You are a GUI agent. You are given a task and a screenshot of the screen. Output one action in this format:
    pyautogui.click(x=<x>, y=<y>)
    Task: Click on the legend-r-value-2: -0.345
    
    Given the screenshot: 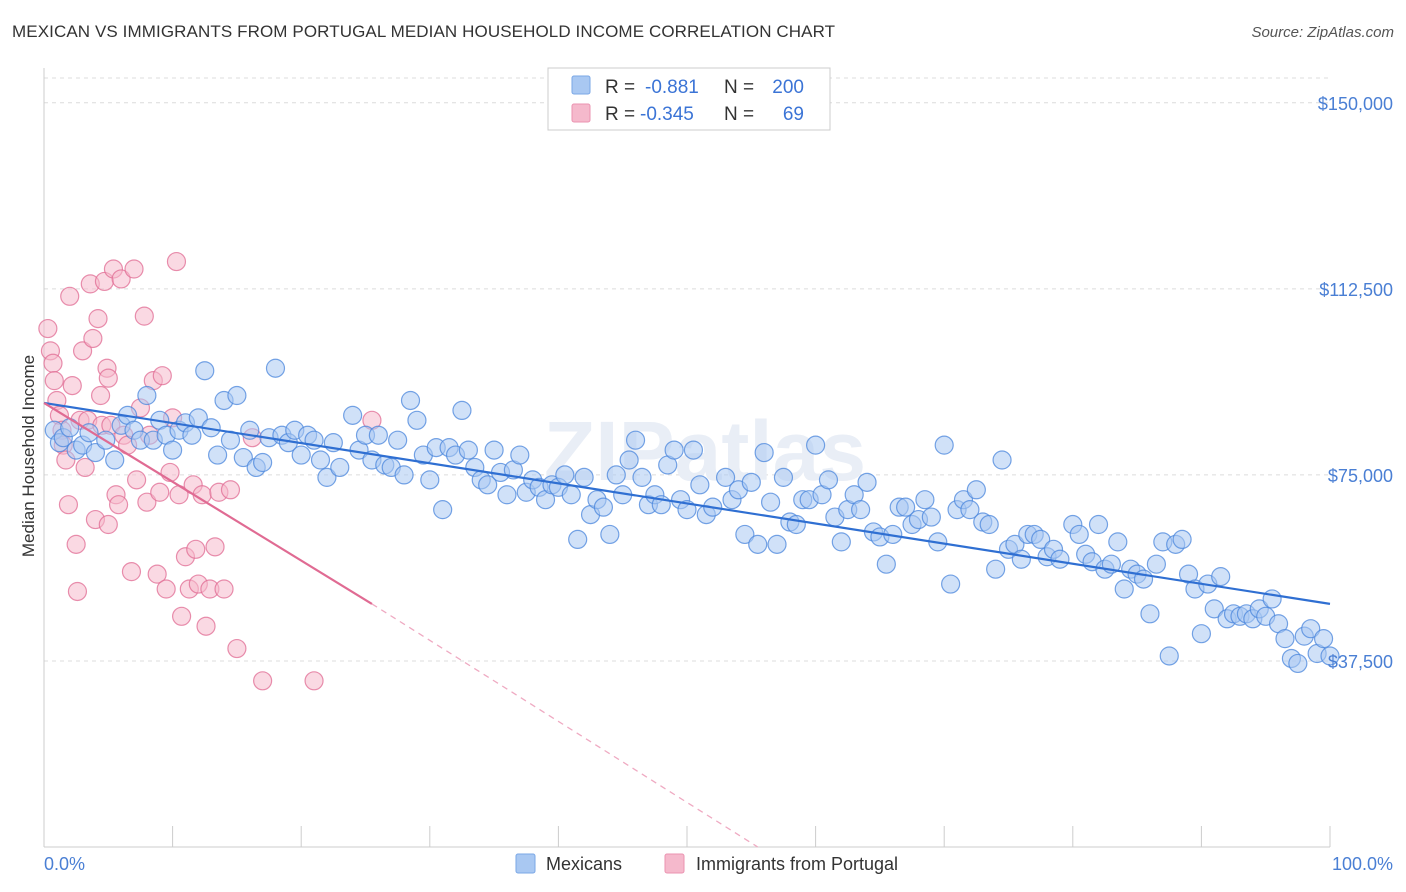 What is the action you would take?
    pyautogui.click(x=667, y=114)
    